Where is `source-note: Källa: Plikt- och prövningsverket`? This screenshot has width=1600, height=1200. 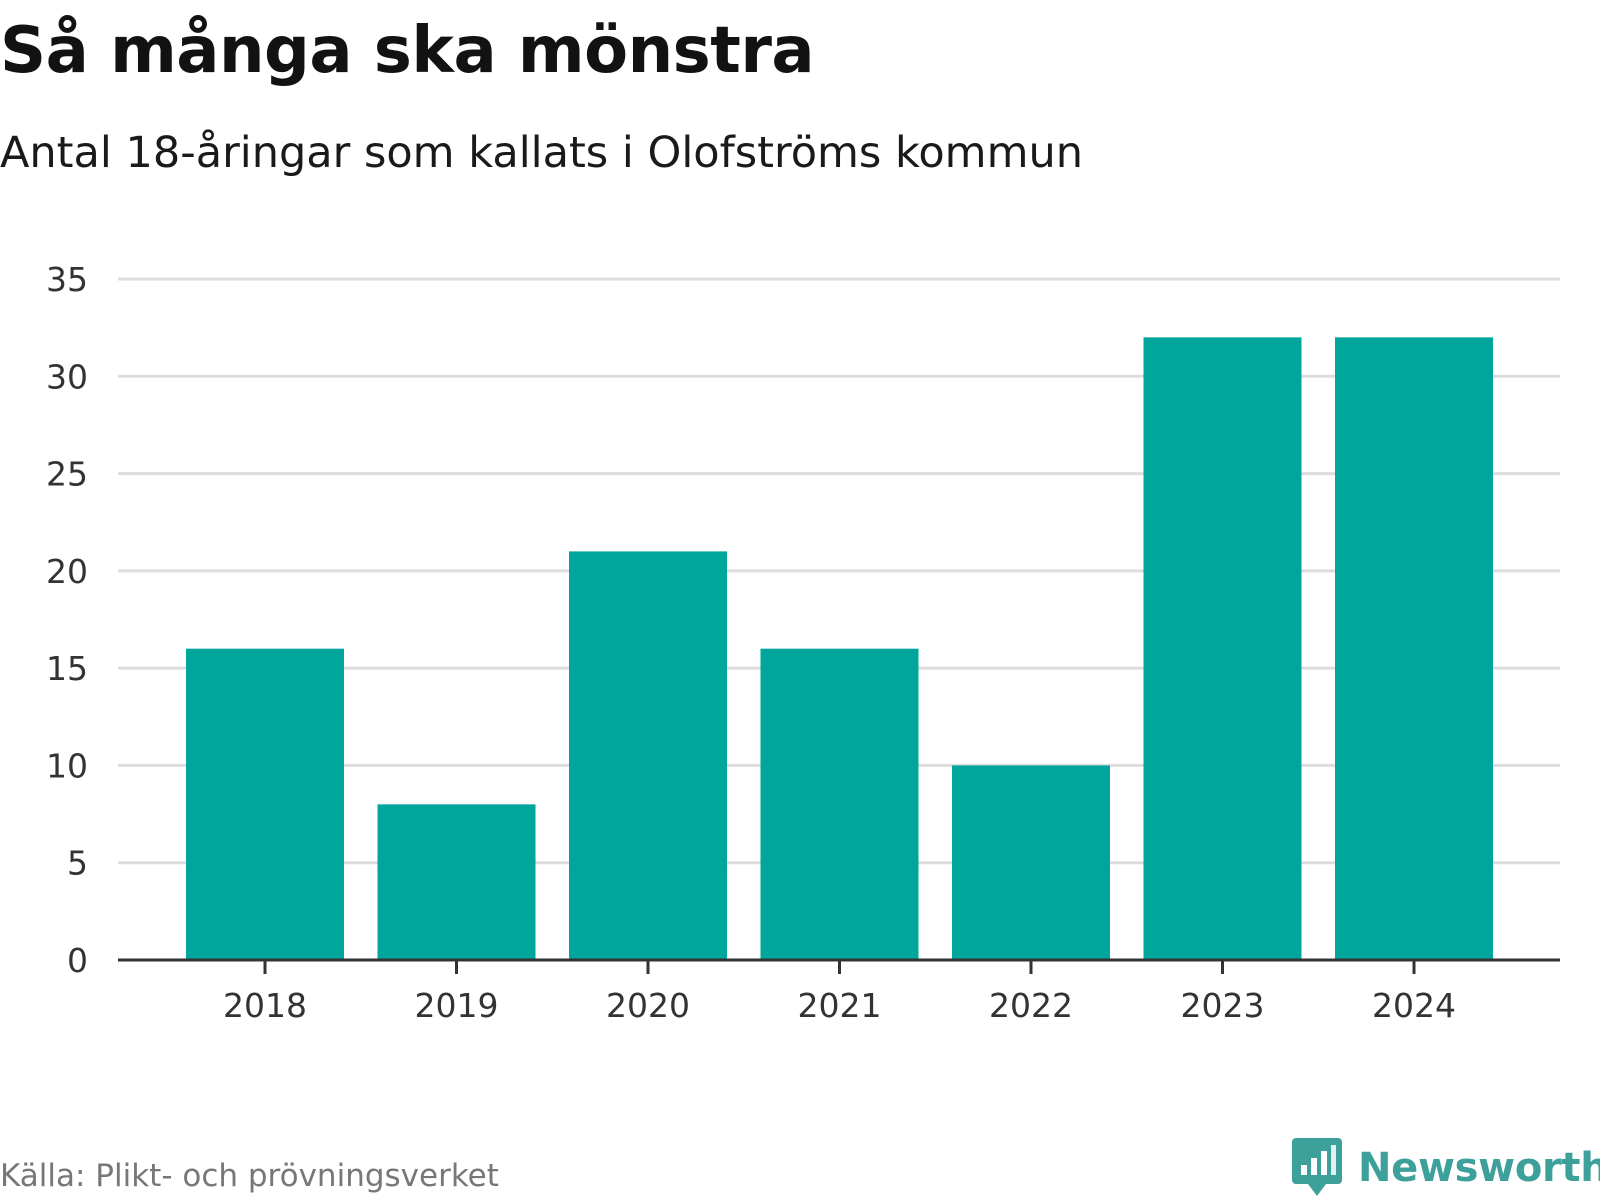 source-note: Källa: Plikt- och prövningsverket is located at coordinates (249, 1176).